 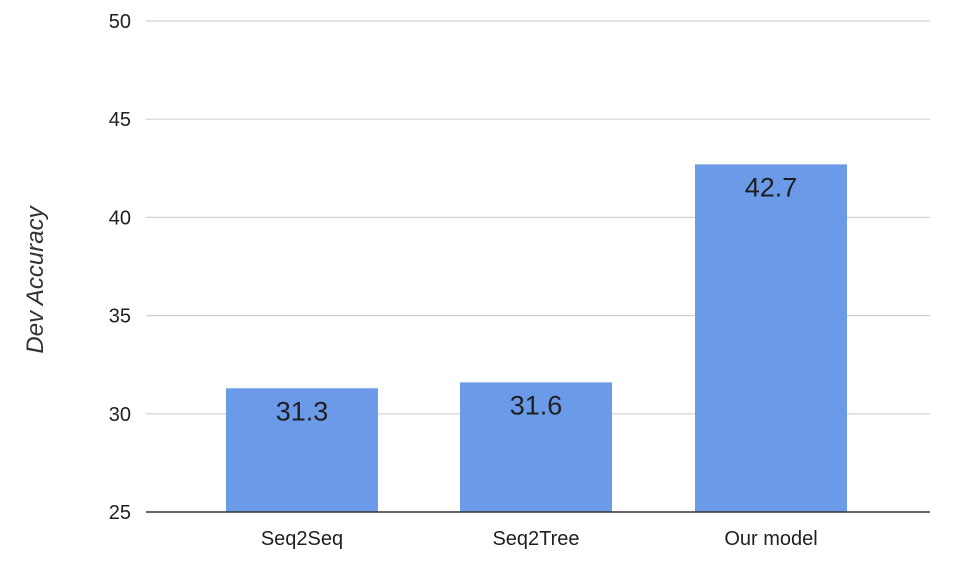 What do you see at coordinates (536, 405) in the screenshot?
I see `data-label: 31.6` at bounding box center [536, 405].